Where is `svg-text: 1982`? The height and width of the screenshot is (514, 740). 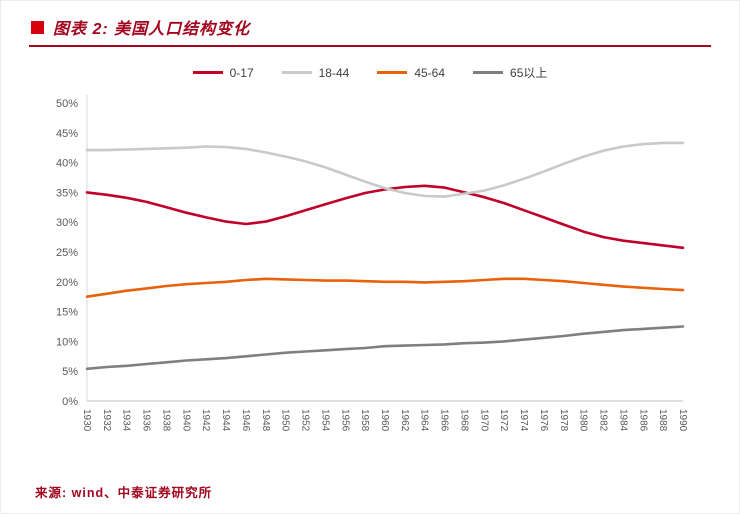 svg-text: 1982 is located at coordinates (603, 420).